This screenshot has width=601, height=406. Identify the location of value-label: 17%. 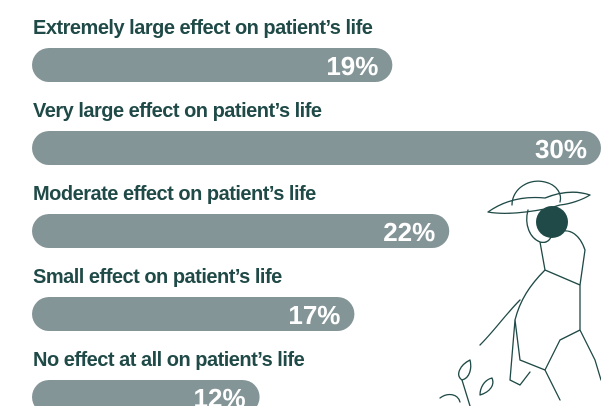
(314, 315).